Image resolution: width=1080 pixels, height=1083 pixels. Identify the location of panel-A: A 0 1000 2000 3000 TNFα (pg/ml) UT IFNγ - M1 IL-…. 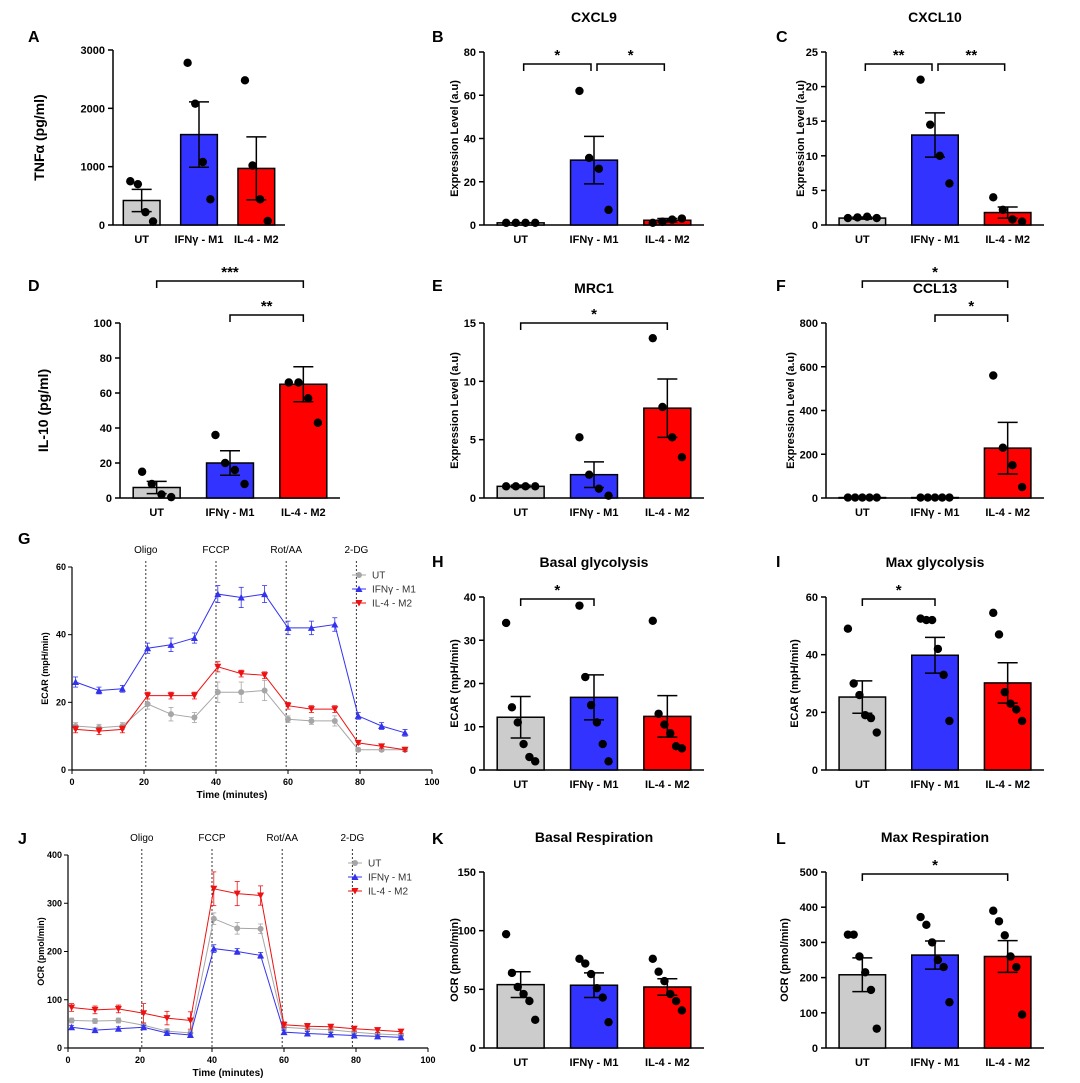
(156, 137).